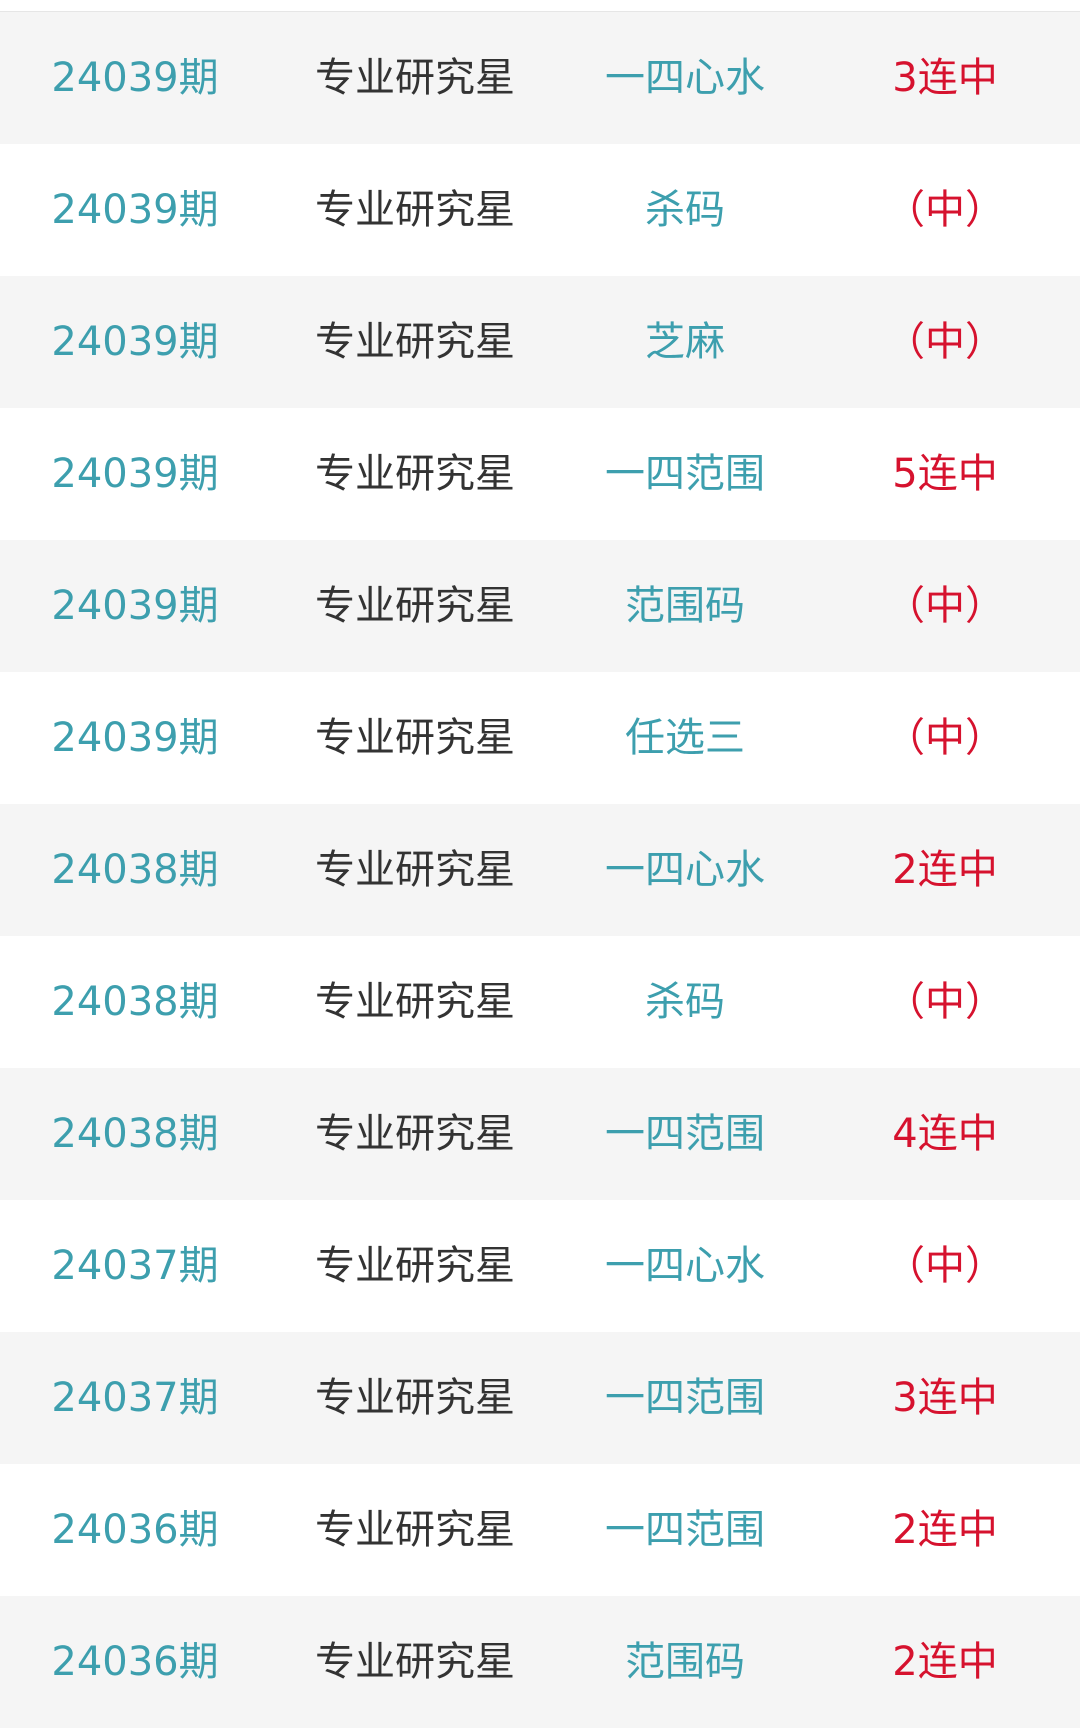 The width and height of the screenshot is (1080, 1728). I want to click on table-row: 24036期 专业研究星 一四范围 2连中, so click(540, 1530).